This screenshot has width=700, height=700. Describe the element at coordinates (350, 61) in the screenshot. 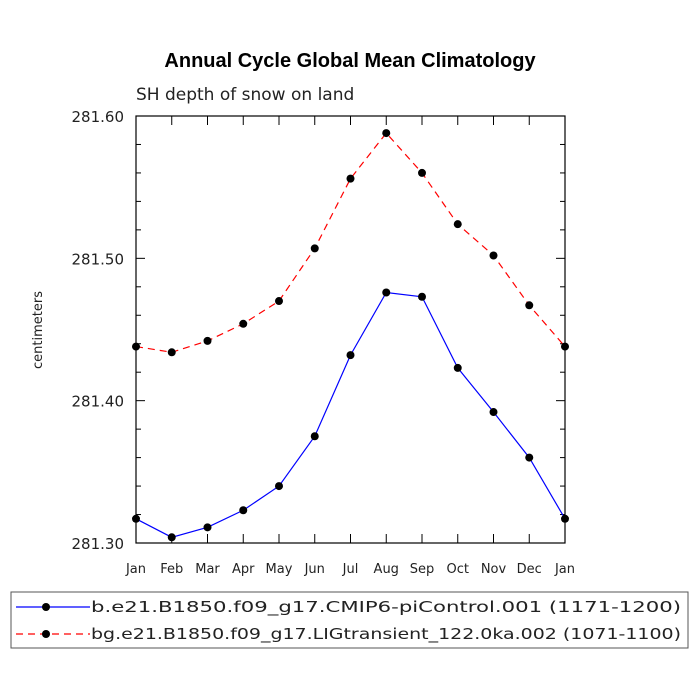

I see `chart-title: Annual Cycle Global Mean Climatology` at that location.